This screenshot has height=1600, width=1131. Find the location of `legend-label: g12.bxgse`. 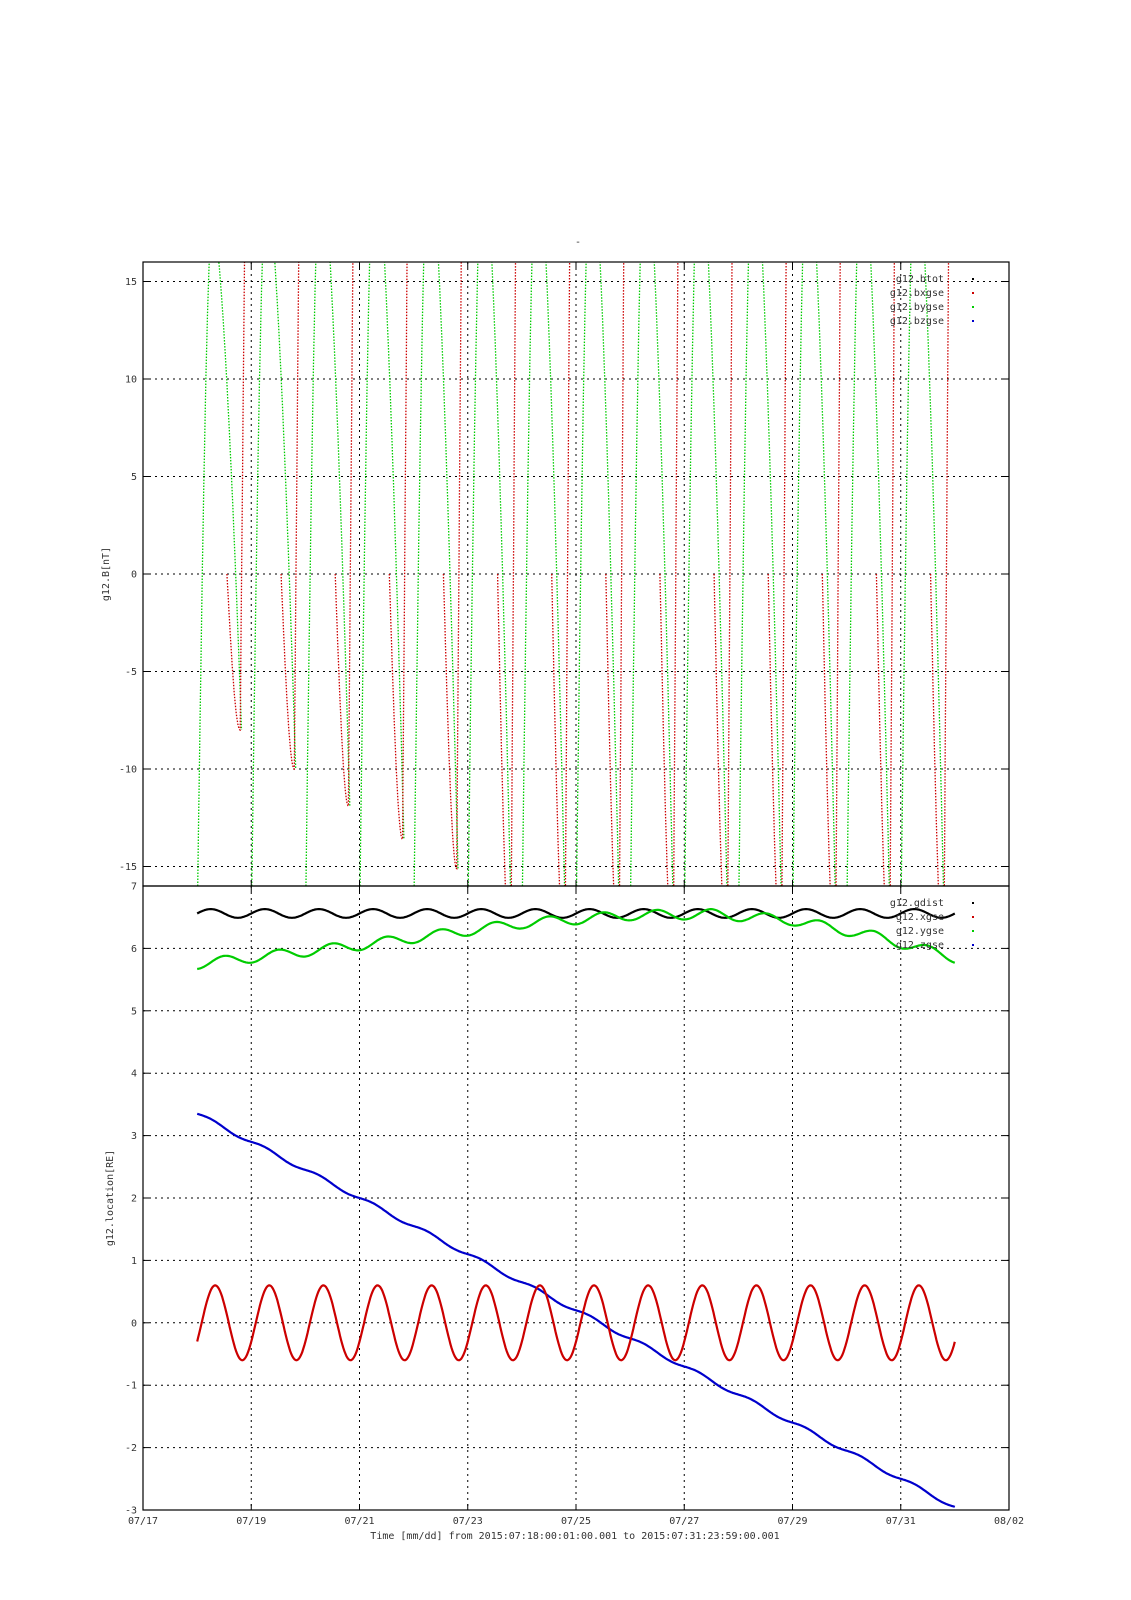

legend-label: g12.bxgse is located at coordinates (917, 293).